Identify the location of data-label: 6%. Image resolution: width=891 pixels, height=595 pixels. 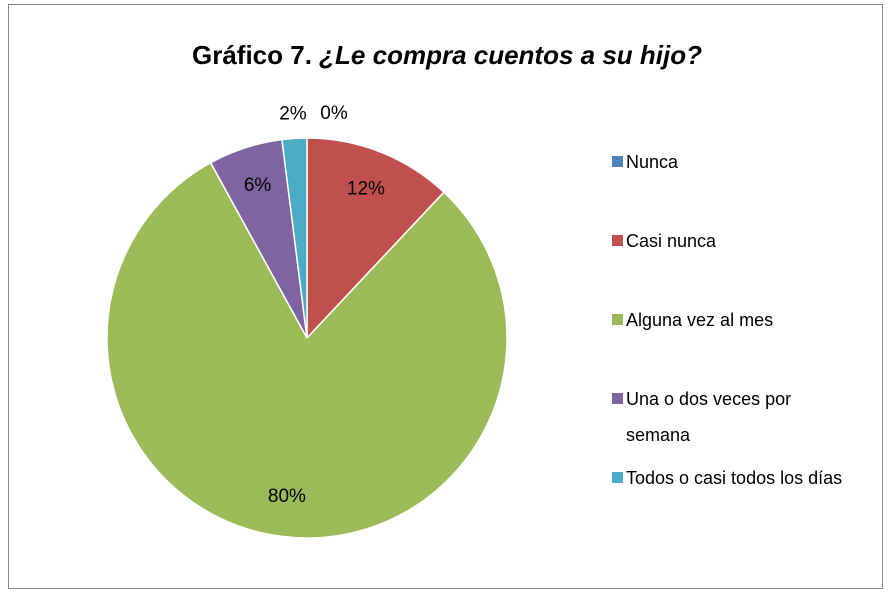
(258, 185).